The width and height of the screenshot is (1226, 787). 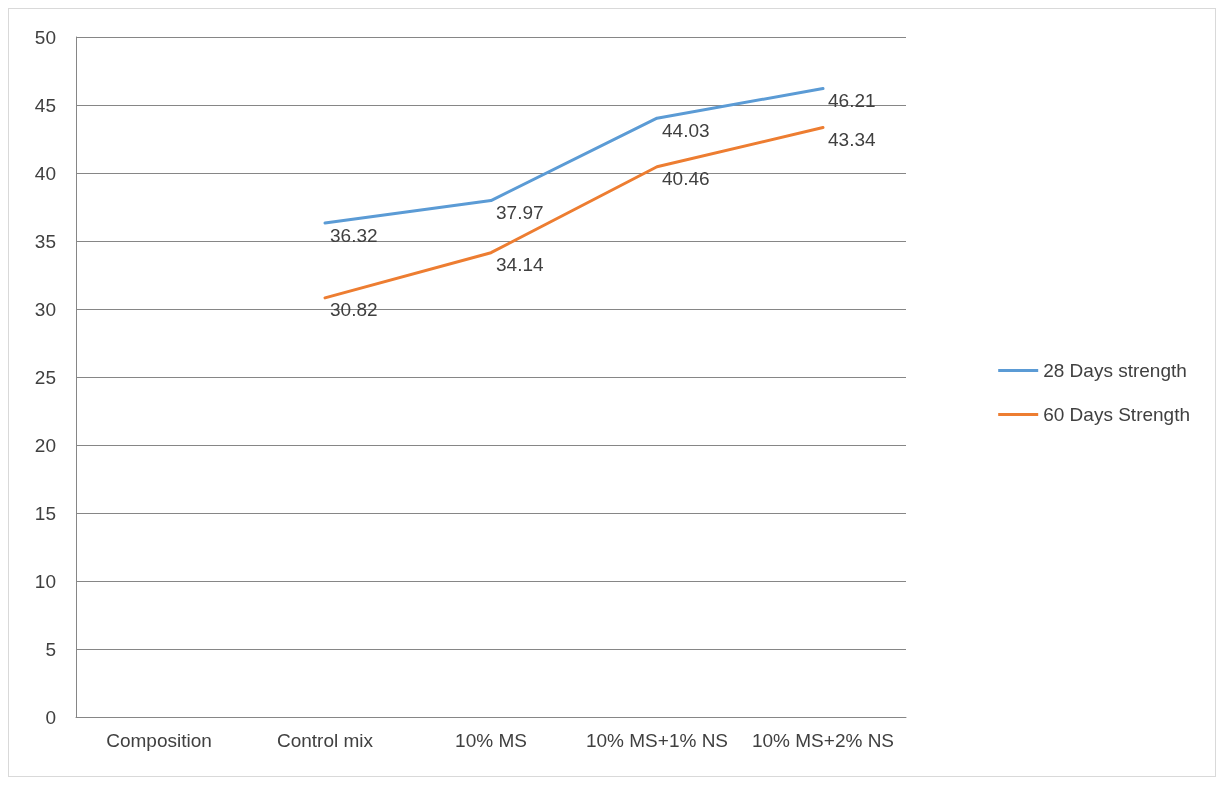 I want to click on y-tick-label: 50, so click(x=45, y=37).